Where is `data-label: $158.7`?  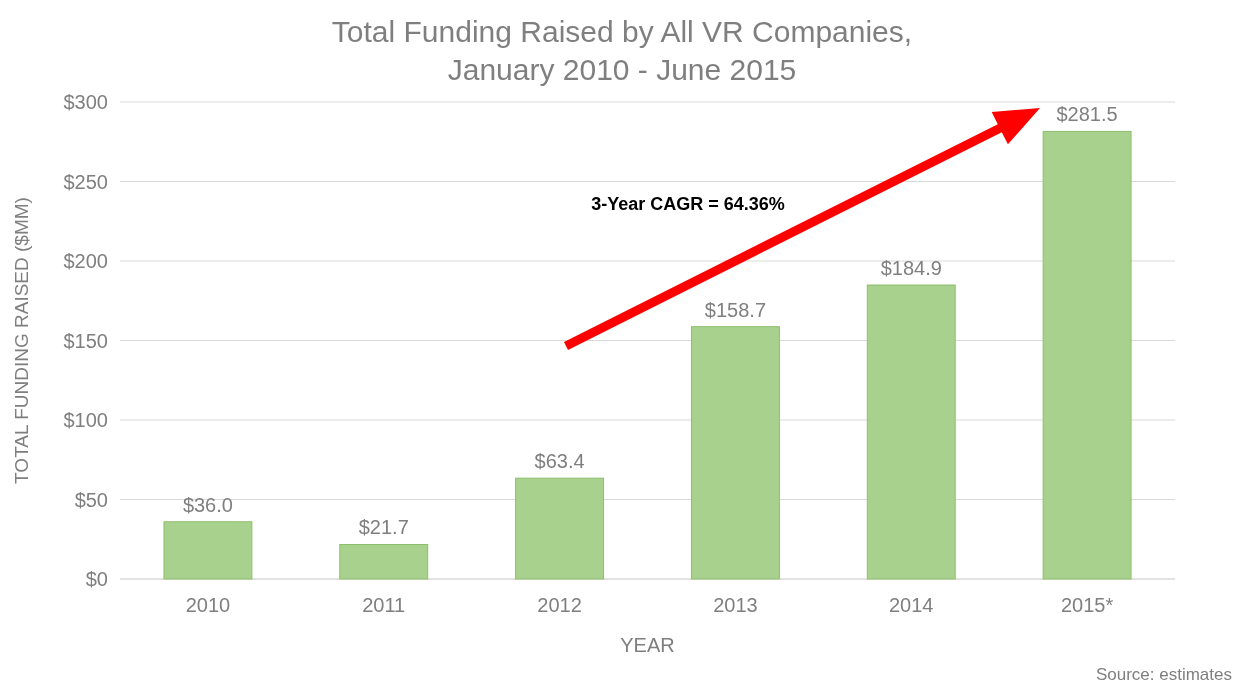 data-label: $158.7 is located at coordinates (735, 309).